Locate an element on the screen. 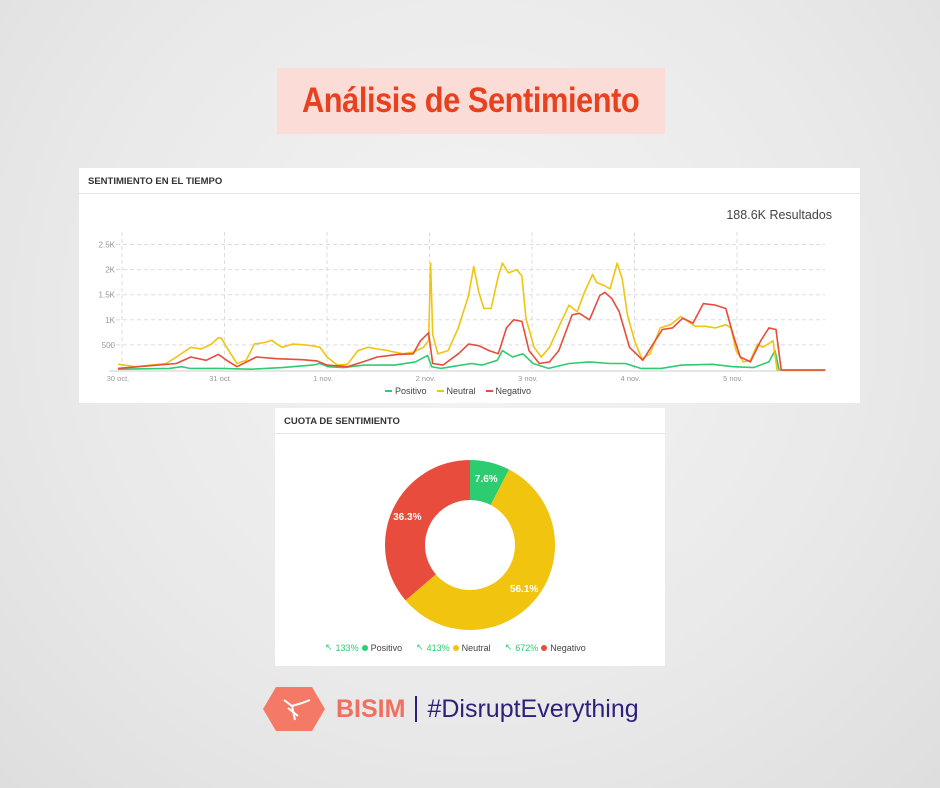 The height and width of the screenshot is (788, 940). change-percent: 413% is located at coordinates (438, 647).